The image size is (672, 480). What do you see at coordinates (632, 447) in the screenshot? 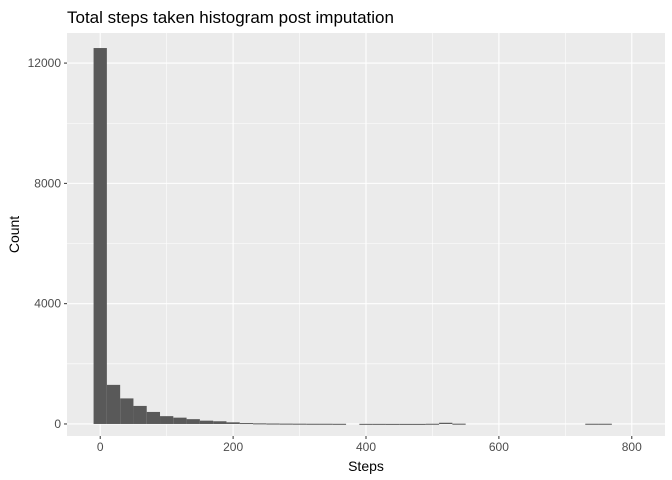
I see `x-tick-label: 800` at bounding box center [632, 447].